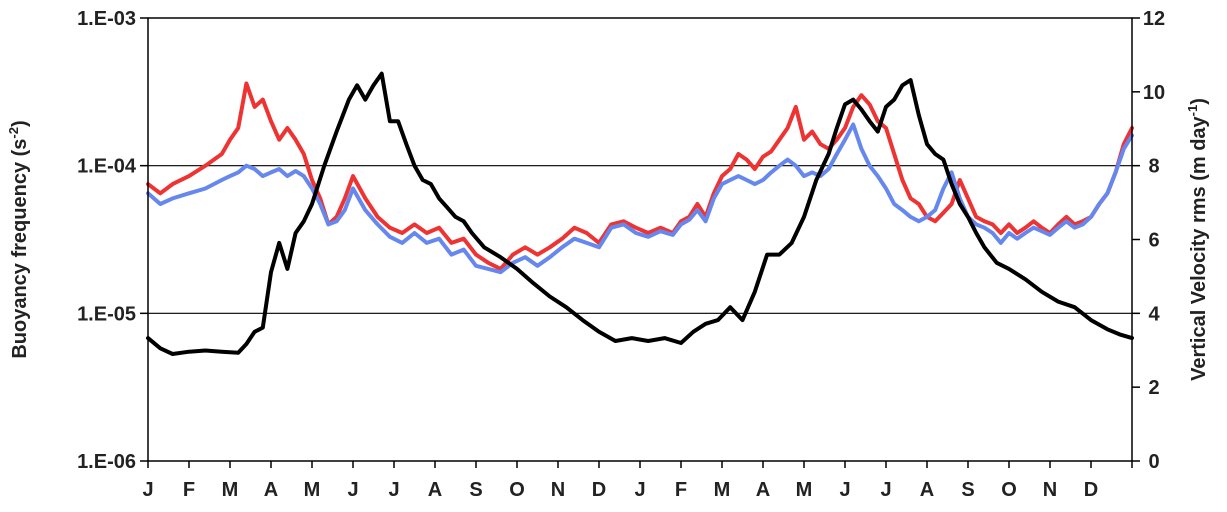 This screenshot has width=1227, height=512. I want to click on left-axis-title: Buoyancy frequency (s-2), so click(18, 239).